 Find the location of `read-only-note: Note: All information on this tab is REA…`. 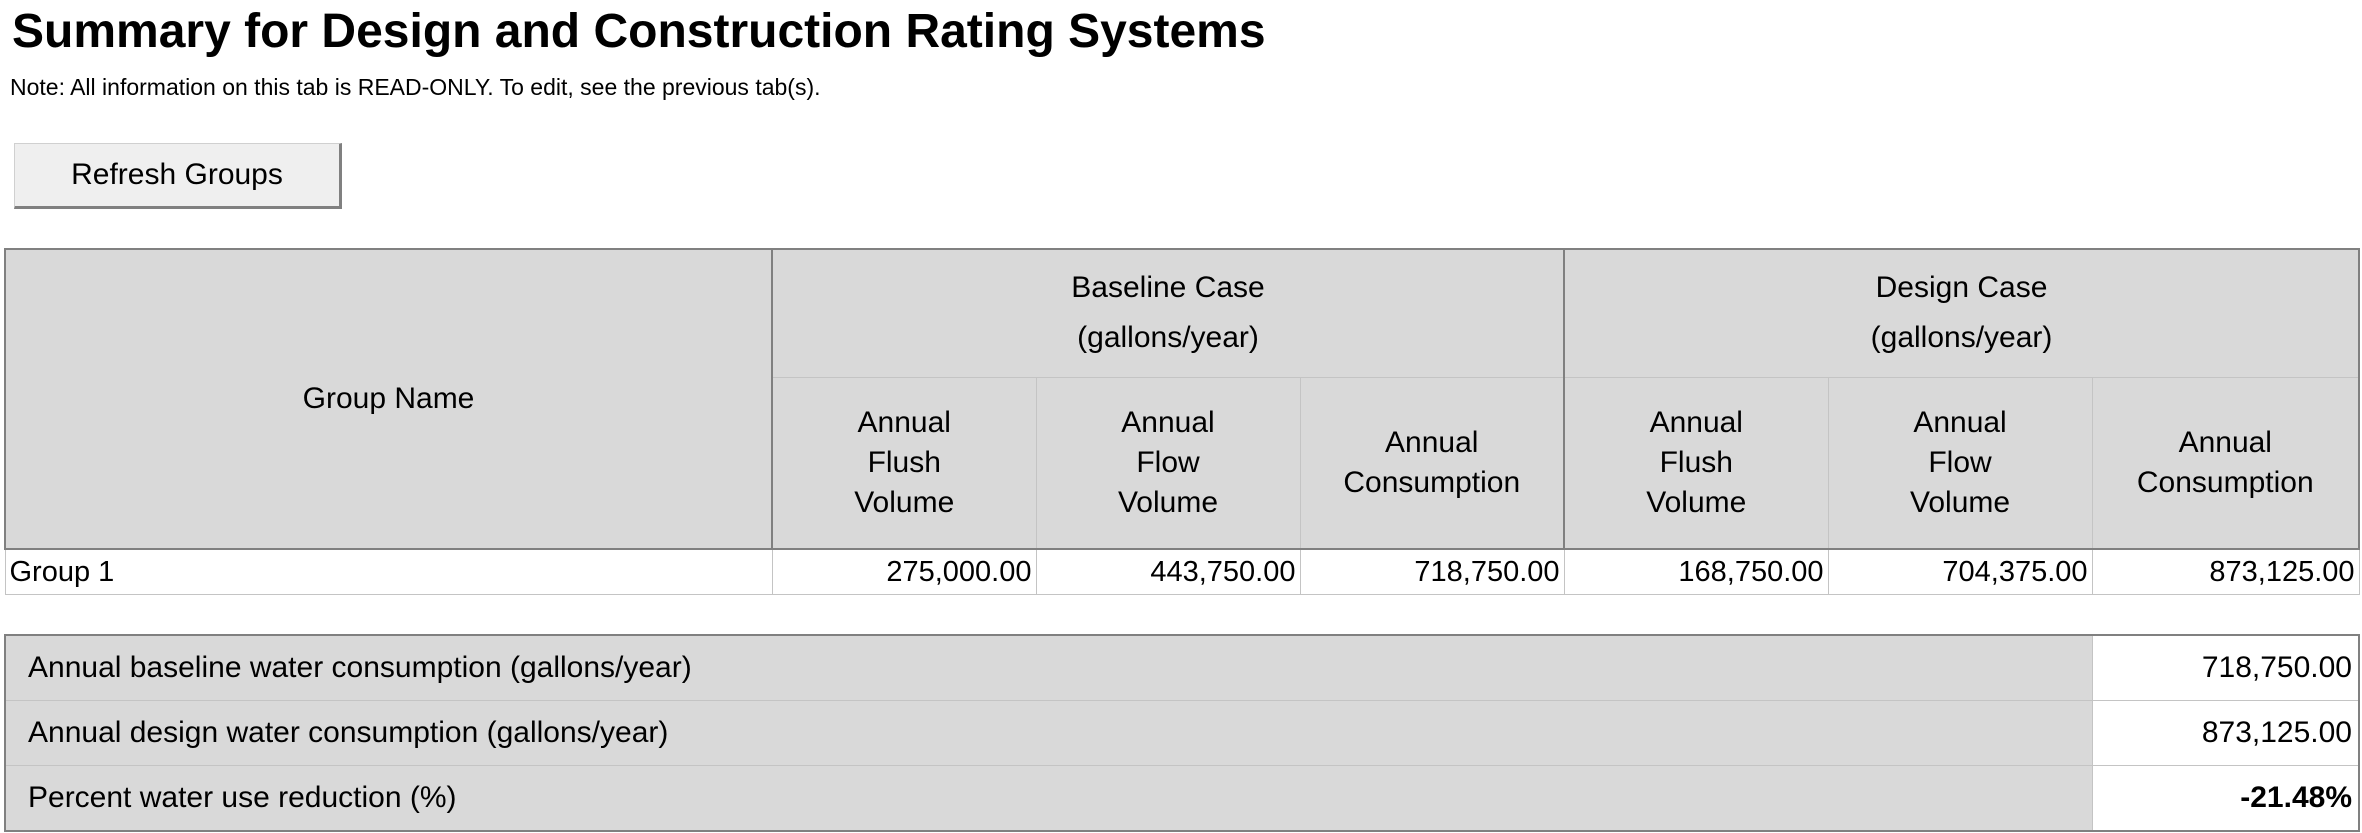

read-only-note: Note: All information on this tab is REA… is located at coordinates (415, 87).